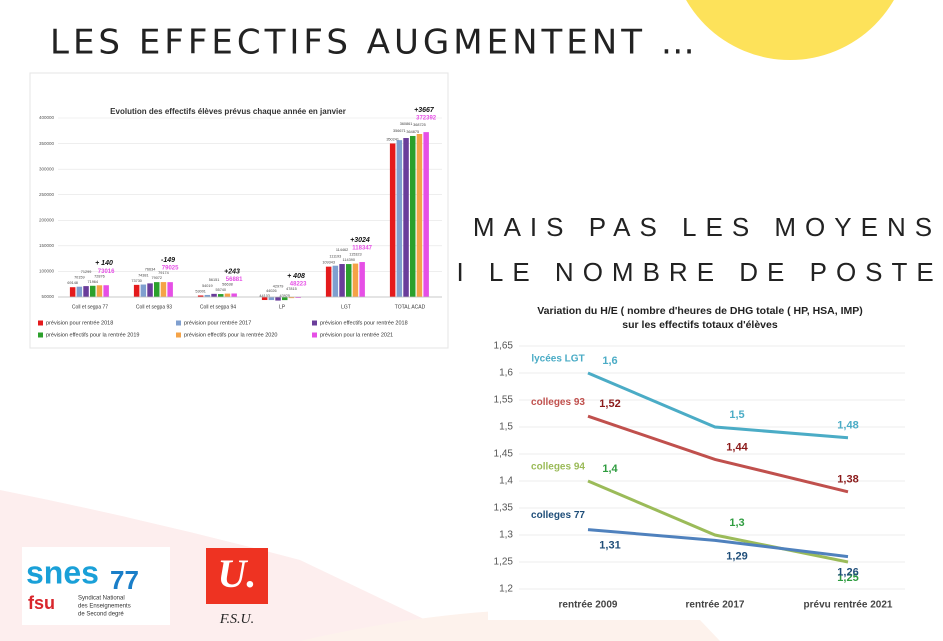 The image size is (943, 641). Describe the element at coordinates (218, 307) in the screenshot. I see `x-tick-label: Coll et segpa 94` at that location.